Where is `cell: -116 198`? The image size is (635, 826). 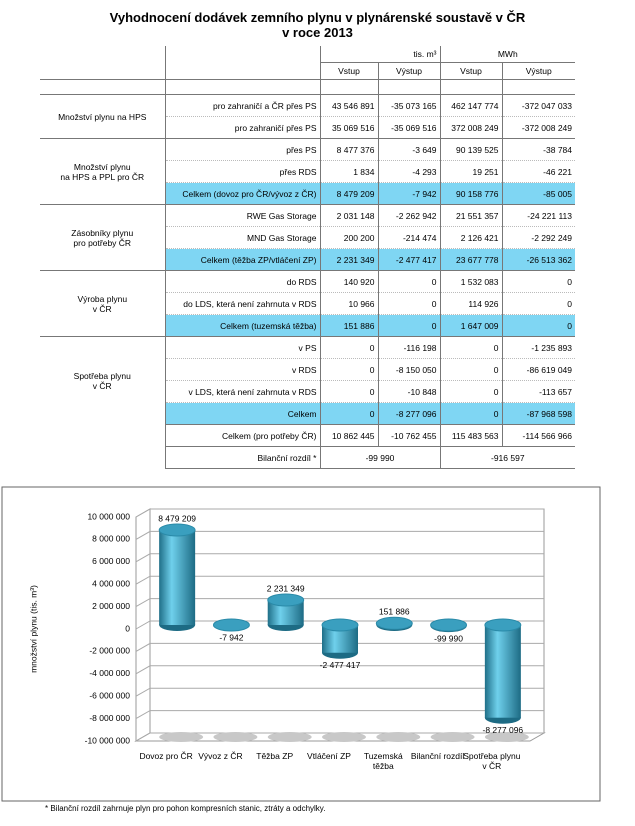 cell: -116 198 is located at coordinates (409, 347).